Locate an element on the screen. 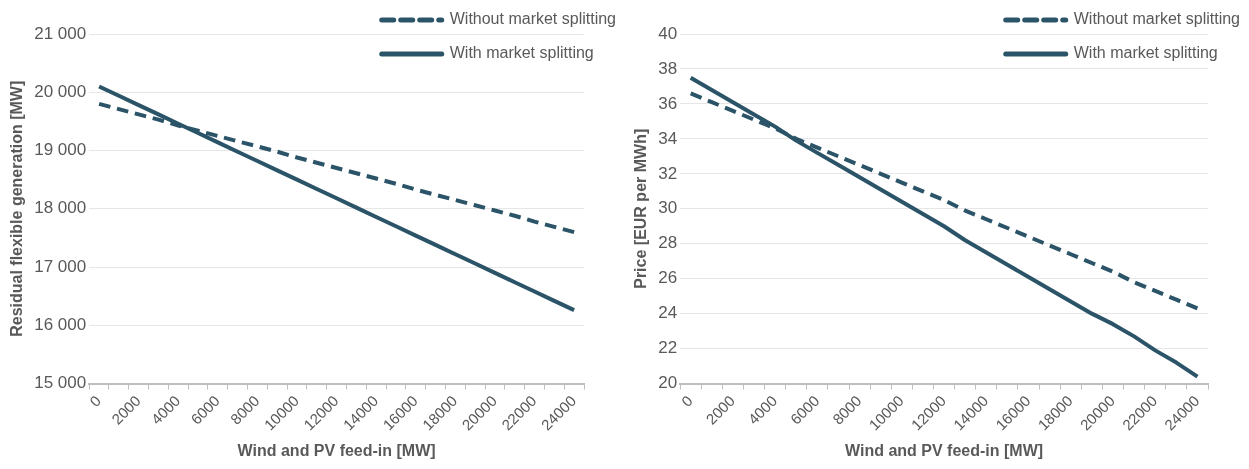 The image size is (1249, 469). y-tick-label: 38 is located at coordinates (668, 68).